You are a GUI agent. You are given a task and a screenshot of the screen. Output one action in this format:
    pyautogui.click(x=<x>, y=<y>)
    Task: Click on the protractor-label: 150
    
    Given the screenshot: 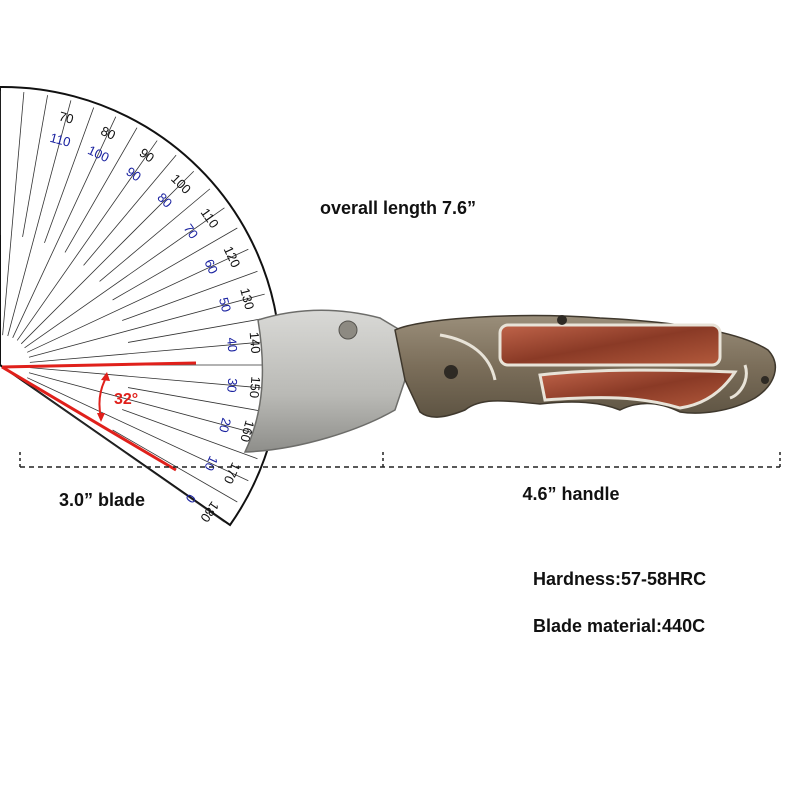 What is the action you would take?
    pyautogui.click(x=255, y=387)
    